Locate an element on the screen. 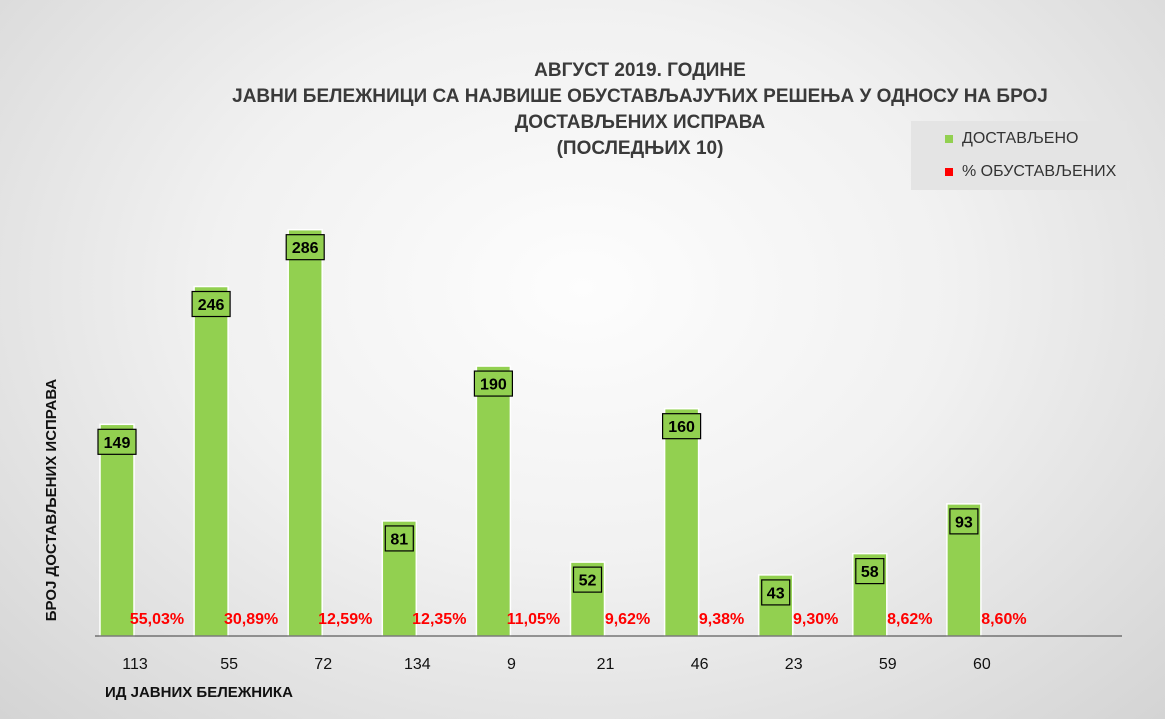 Image resolution: width=1165 pixels, height=719 pixels. bar-value-label: 52 is located at coordinates (588, 581).